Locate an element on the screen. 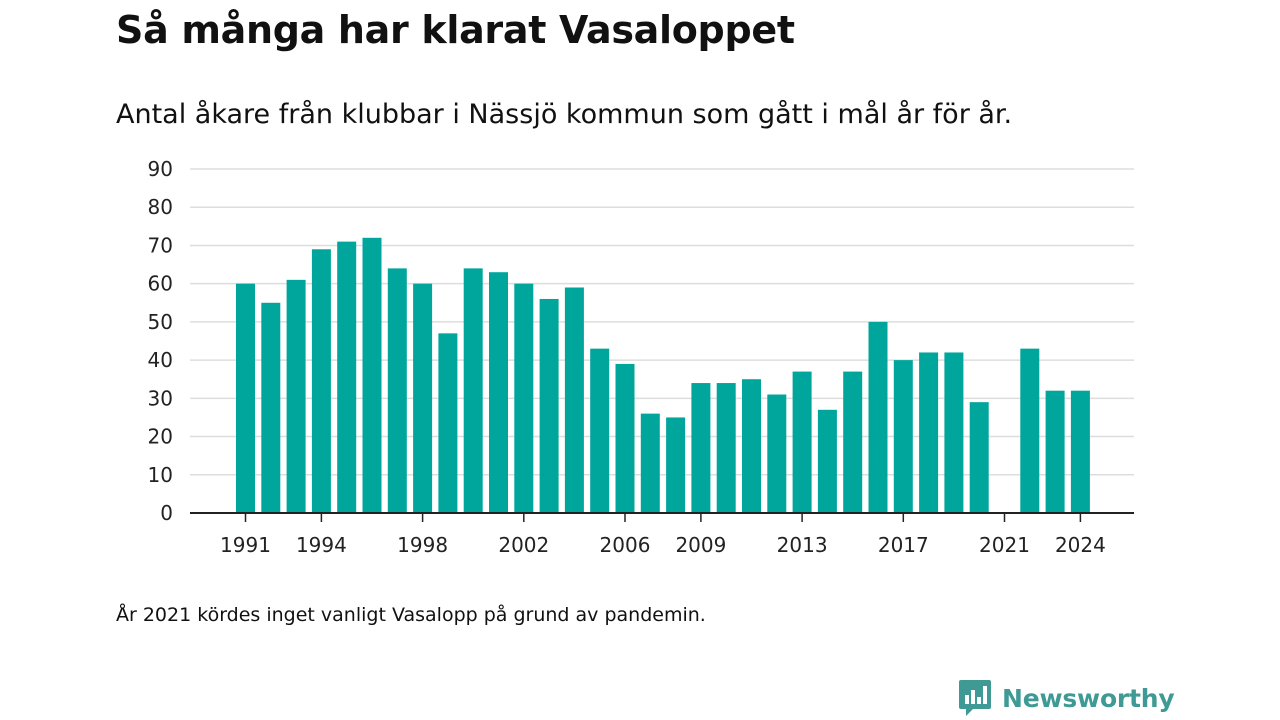 The image size is (1280, 720). x-tick-label: 1994 is located at coordinates (321, 545).